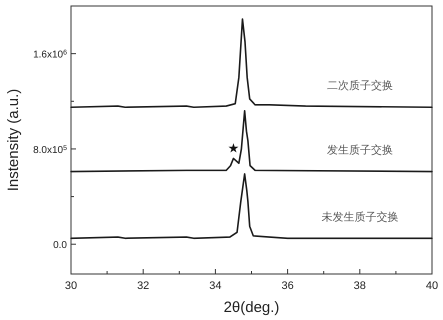 The height and width of the screenshot is (320, 443). Describe the element at coordinates (360, 150) in the screenshot. I see `series-label: 发生质子交换` at that location.